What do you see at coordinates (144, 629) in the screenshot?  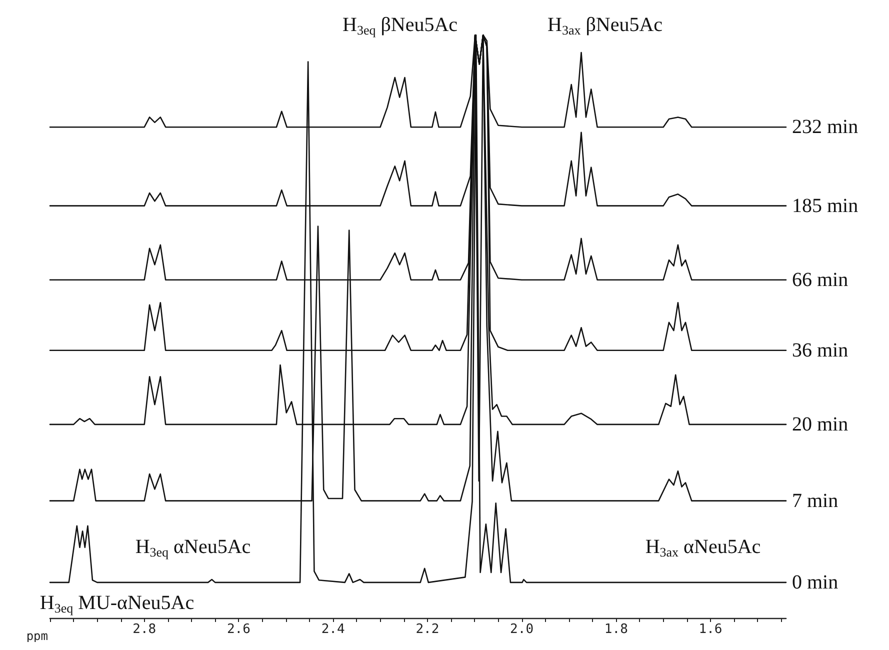 I see `x-tick-label: 2.8` at bounding box center [144, 629].